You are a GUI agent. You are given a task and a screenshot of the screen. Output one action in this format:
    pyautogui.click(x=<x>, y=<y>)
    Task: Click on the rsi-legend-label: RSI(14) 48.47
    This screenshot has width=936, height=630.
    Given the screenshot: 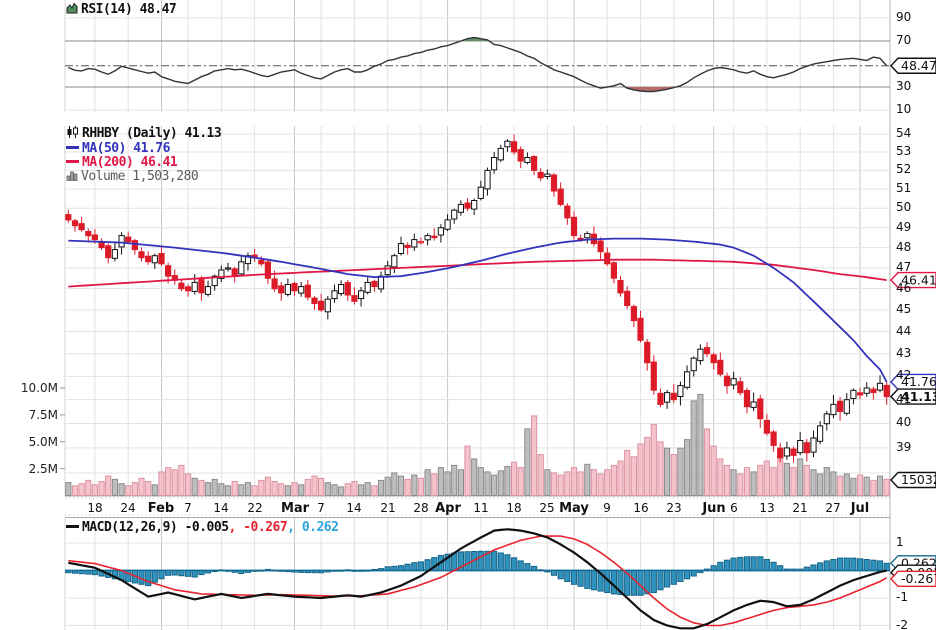 What is the action you would take?
    pyautogui.click(x=129, y=9)
    